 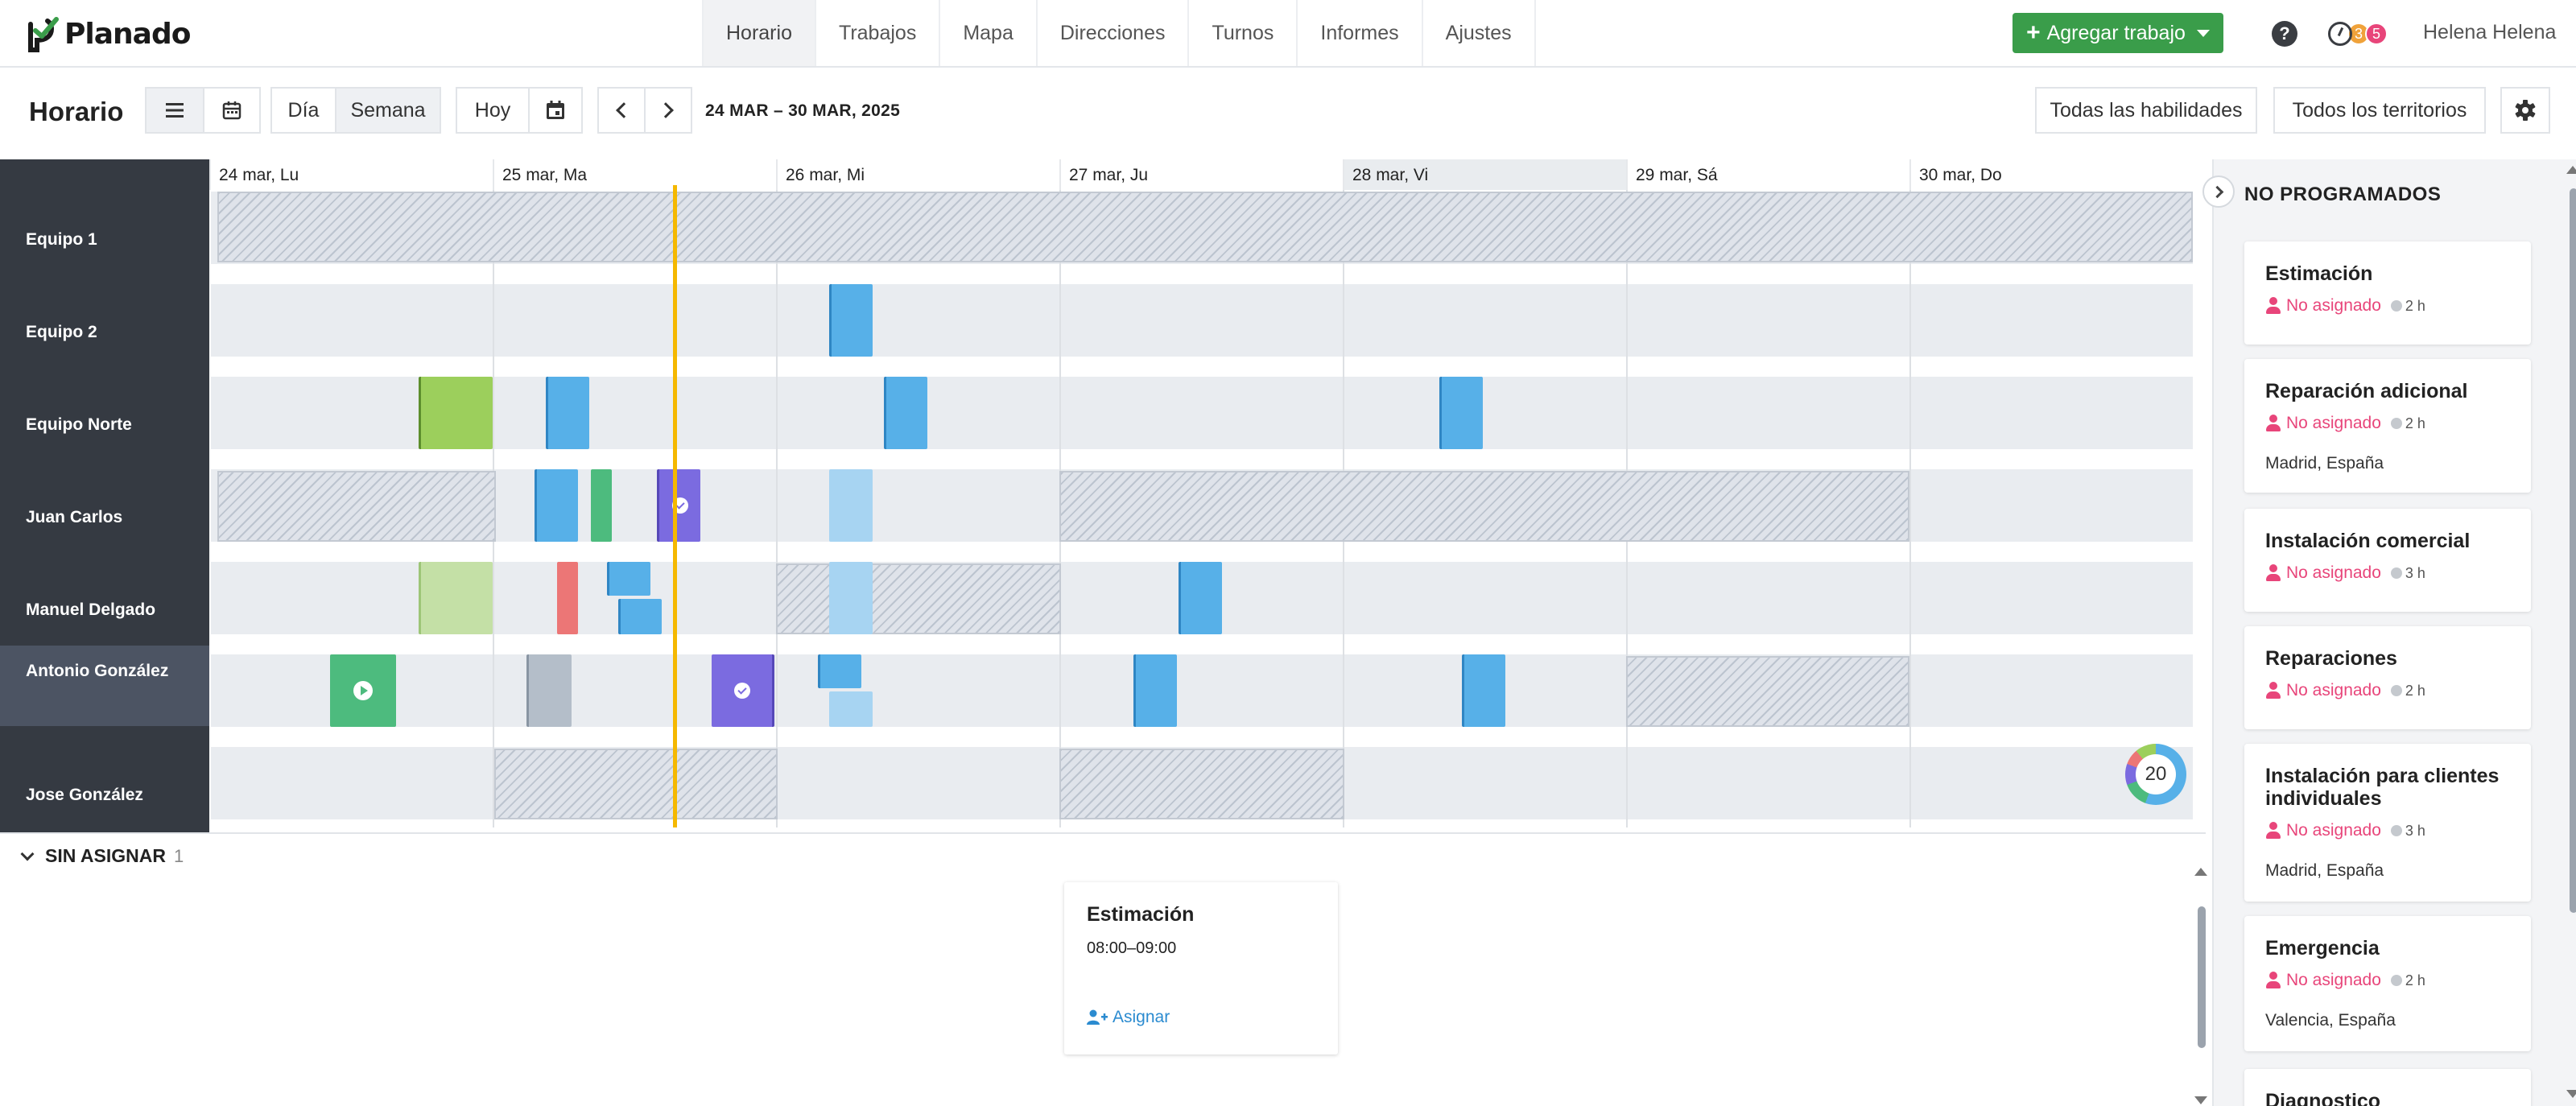 I want to click on current-time-indicator, so click(x=675, y=506).